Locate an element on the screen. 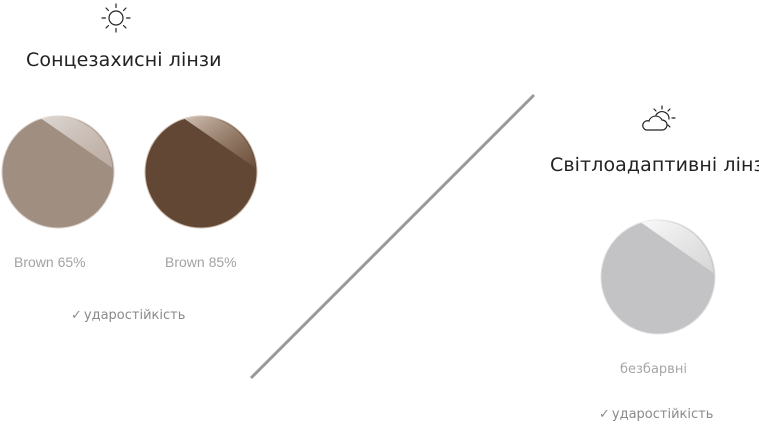 The height and width of the screenshot is (425, 759). lens-label-brown-85: Brown 85% is located at coordinates (201, 262).